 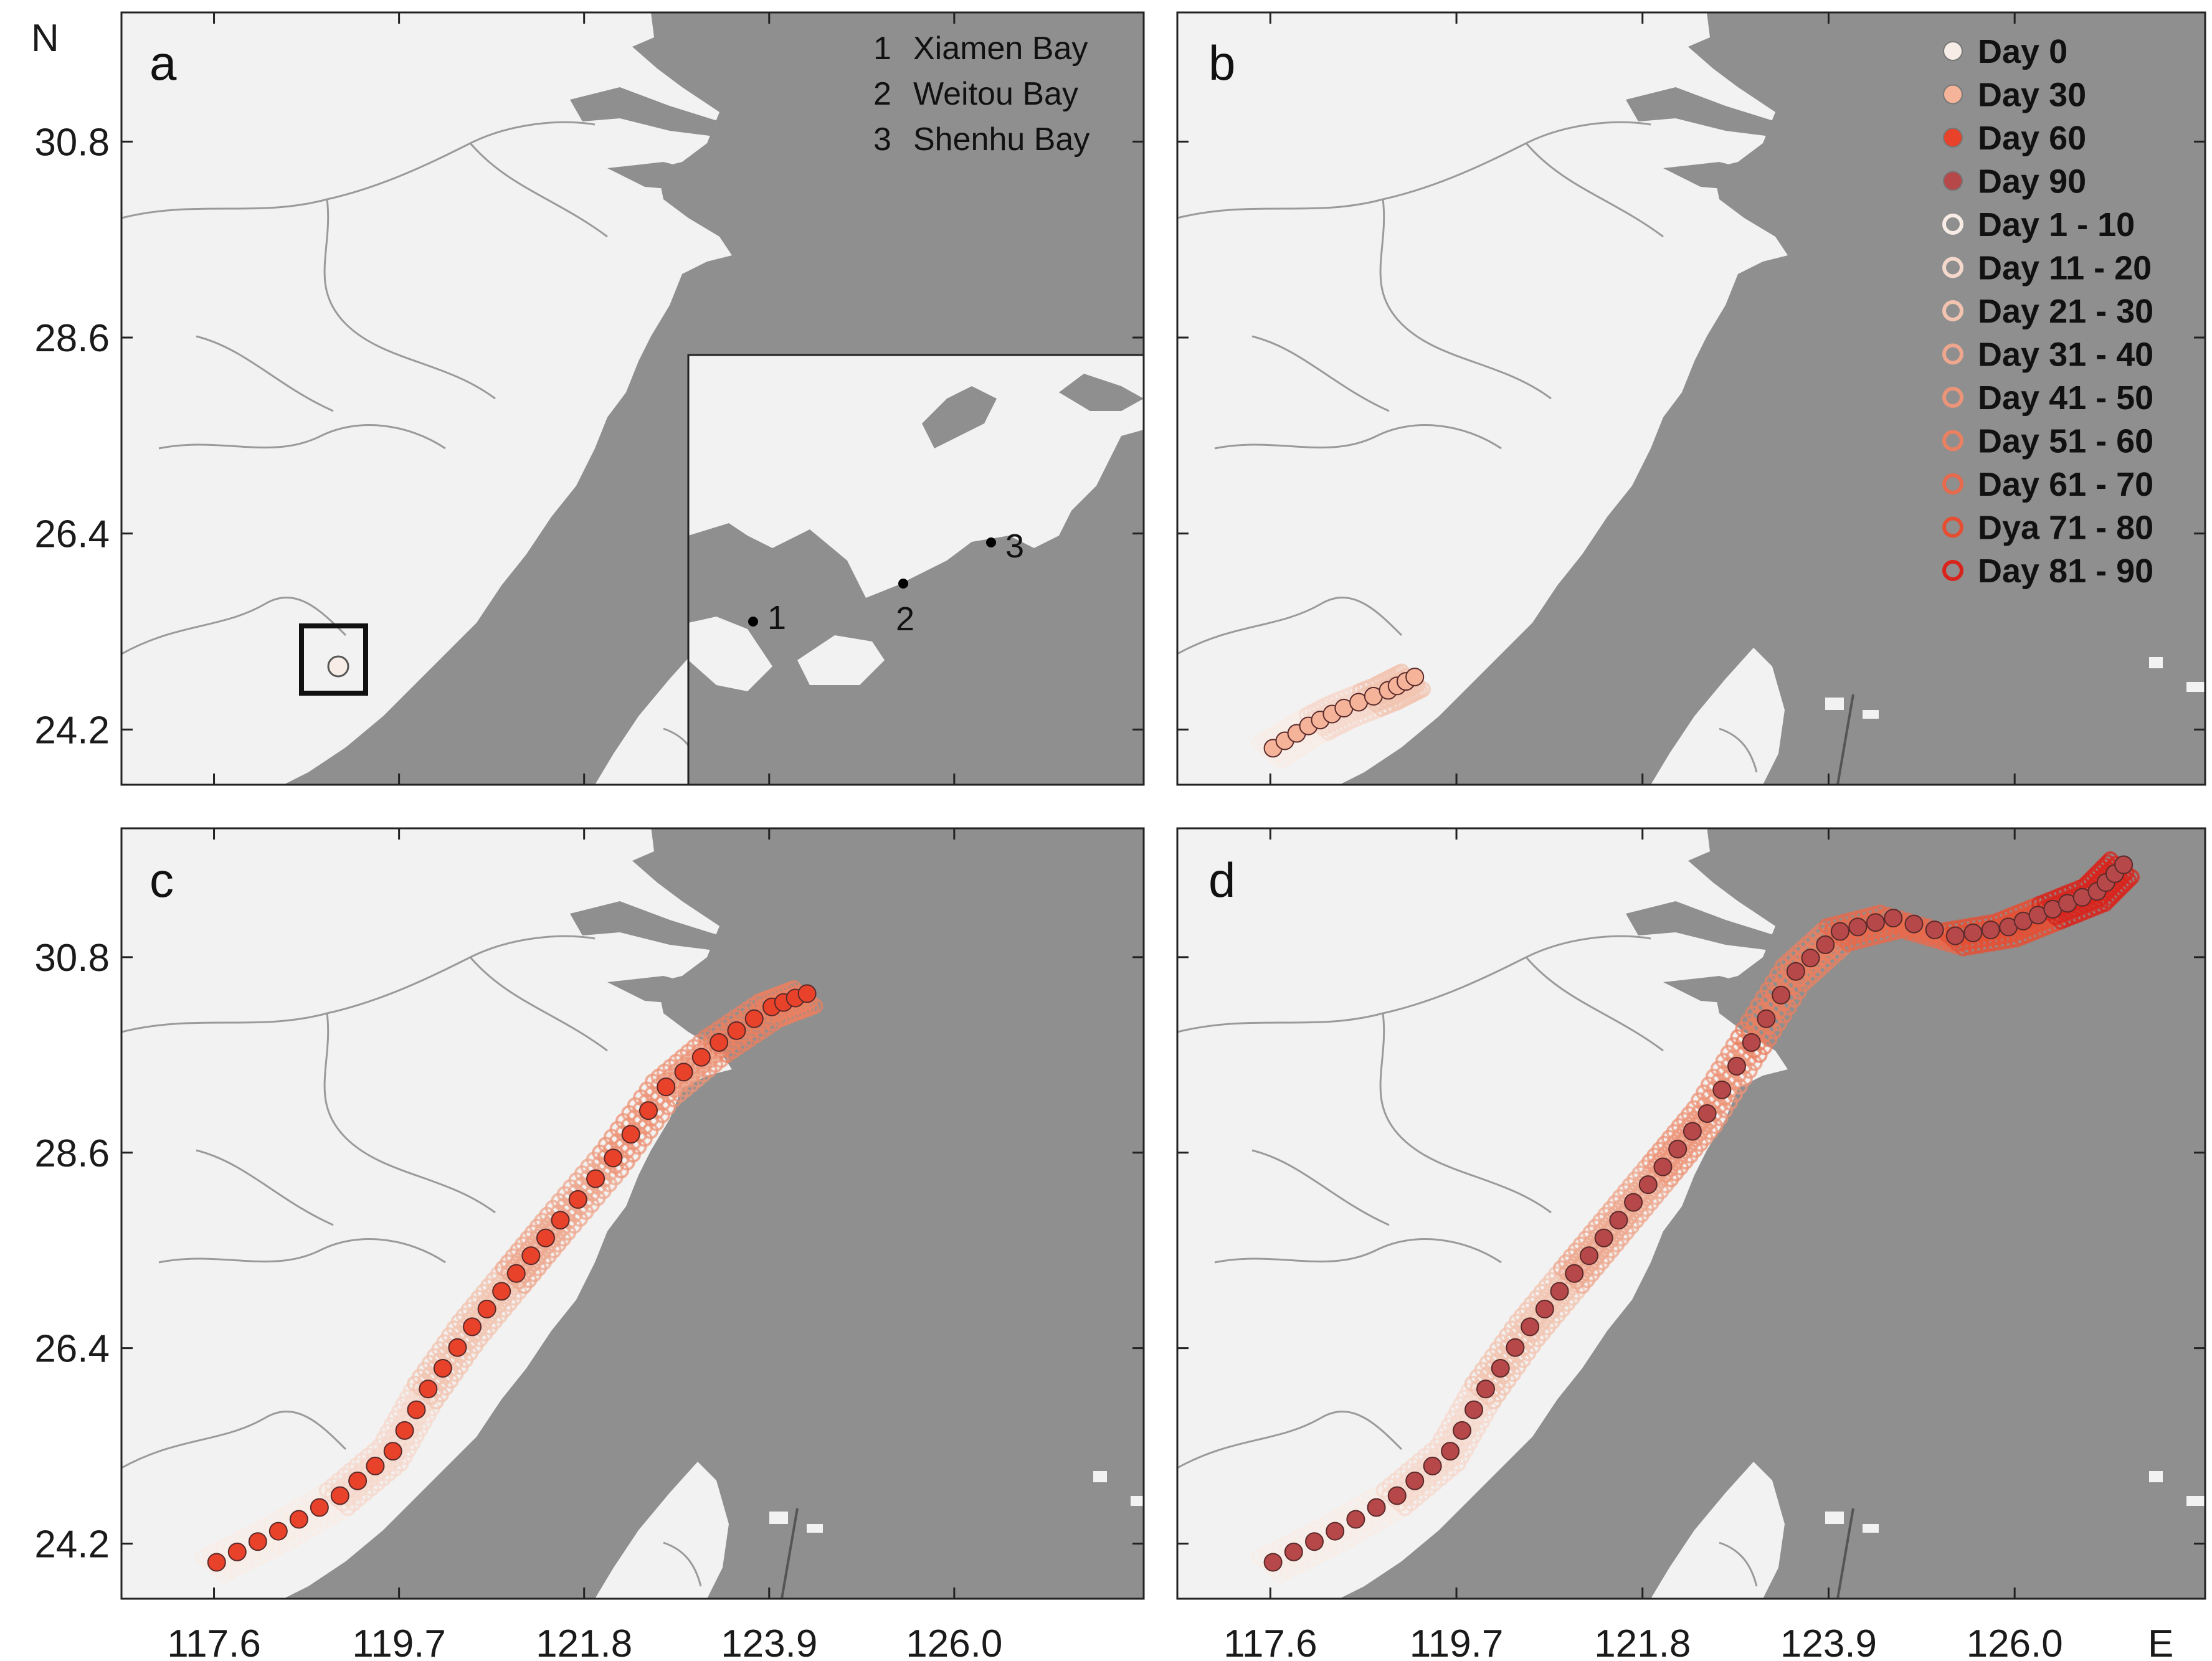 I want to click on y-tick-label: 24.2, so click(x=72, y=1544).